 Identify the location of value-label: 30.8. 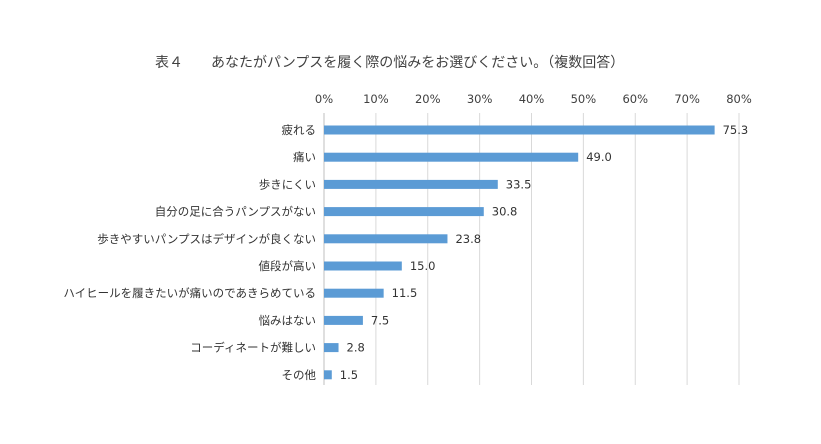
(505, 212).